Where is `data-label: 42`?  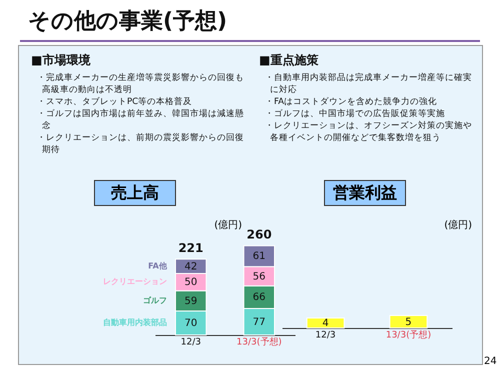 data-label: 42 is located at coordinates (191, 266).